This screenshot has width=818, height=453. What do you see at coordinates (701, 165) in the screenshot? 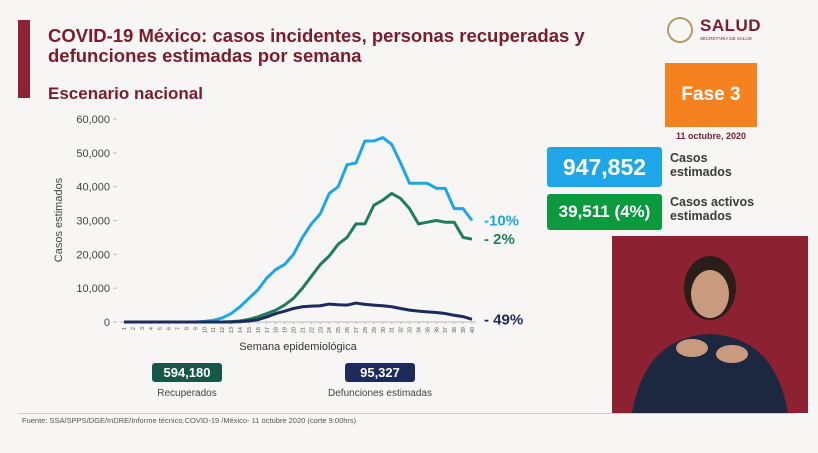
I see `summary-label: Casos estimados` at bounding box center [701, 165].